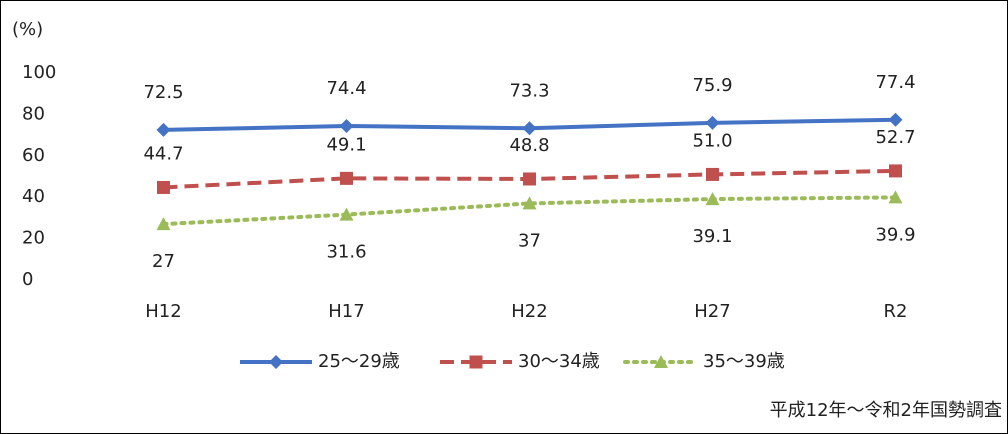 This screenshot has height=434, width=1008. What do you see at coordinates (163, 153) in the screenshot?
I see `data-label: 44.7` at bounding box center [163, 153].